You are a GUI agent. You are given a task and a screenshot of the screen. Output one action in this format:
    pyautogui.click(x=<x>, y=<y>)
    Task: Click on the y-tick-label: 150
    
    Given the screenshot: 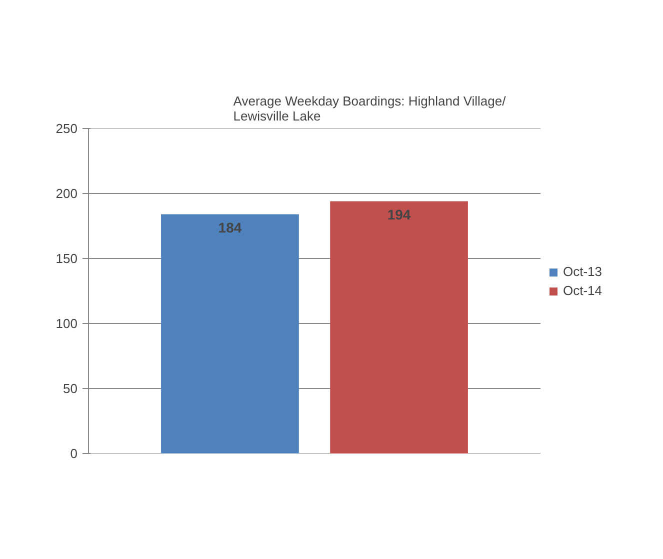 What is the action you would take?
    pyautogui.click(x=67, y=258)
    